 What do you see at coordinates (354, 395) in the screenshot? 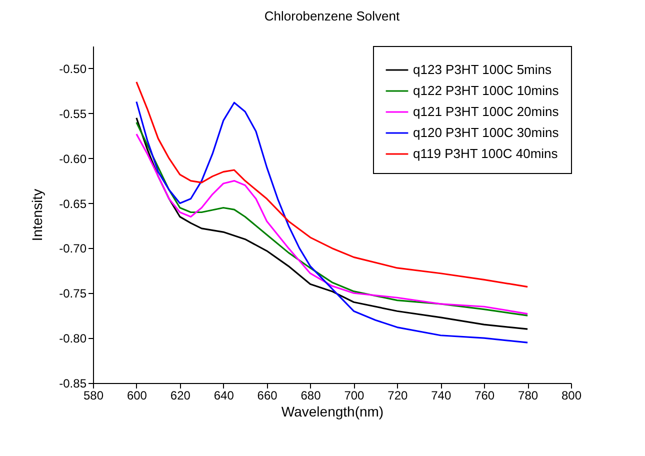
I see `x-tick-label: 700` at bounding box center [354, 395].